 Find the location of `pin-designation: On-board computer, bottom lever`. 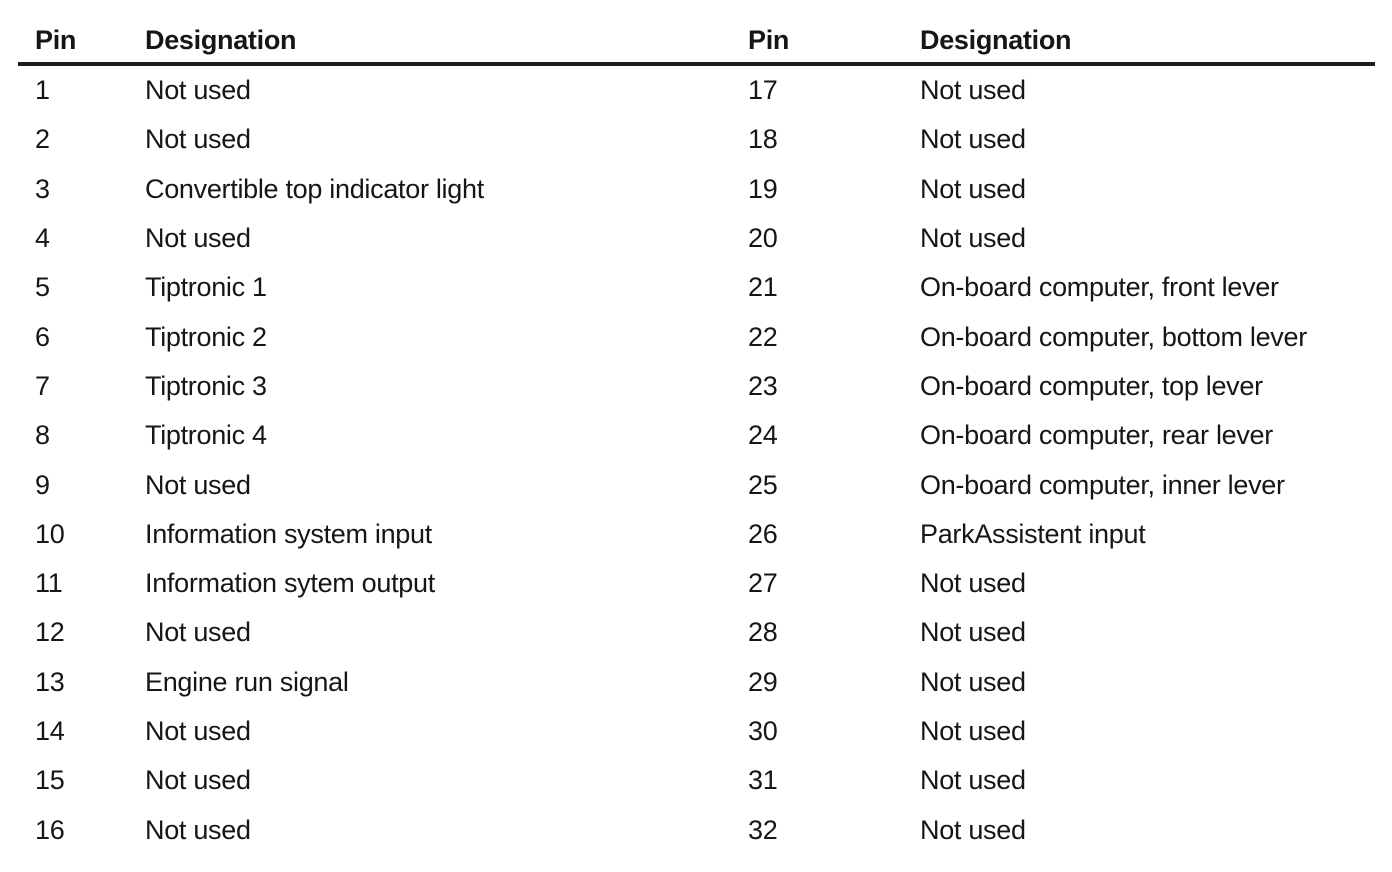

pin-designation: On-board computer, bottom lever is located at coordinates (1113, 336).